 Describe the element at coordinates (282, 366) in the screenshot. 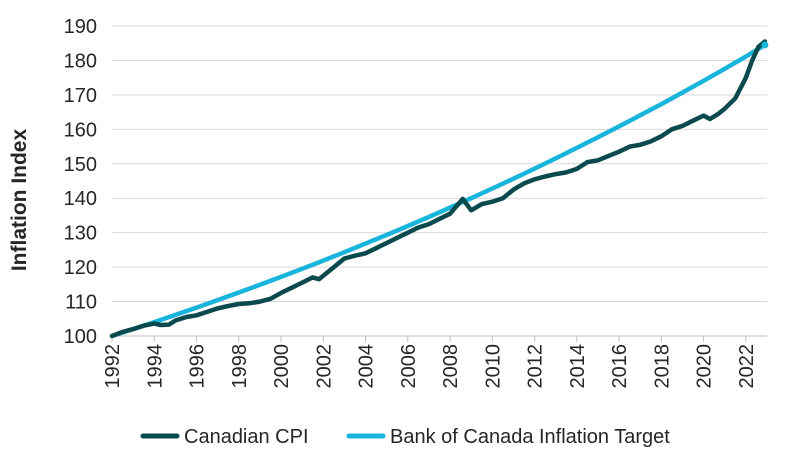

I see `x-tick-label: 2000` at that location.